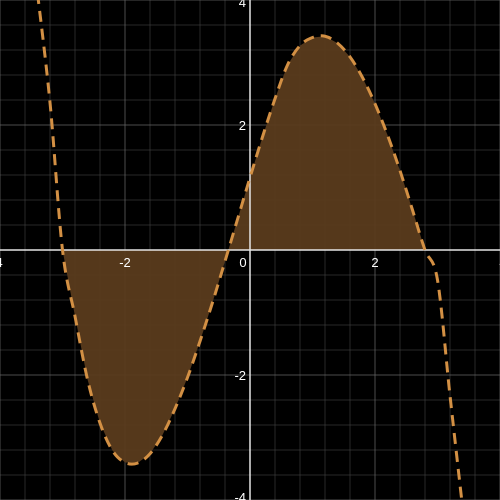  I want to click on x-tick-label: 2, so click(374, 262).